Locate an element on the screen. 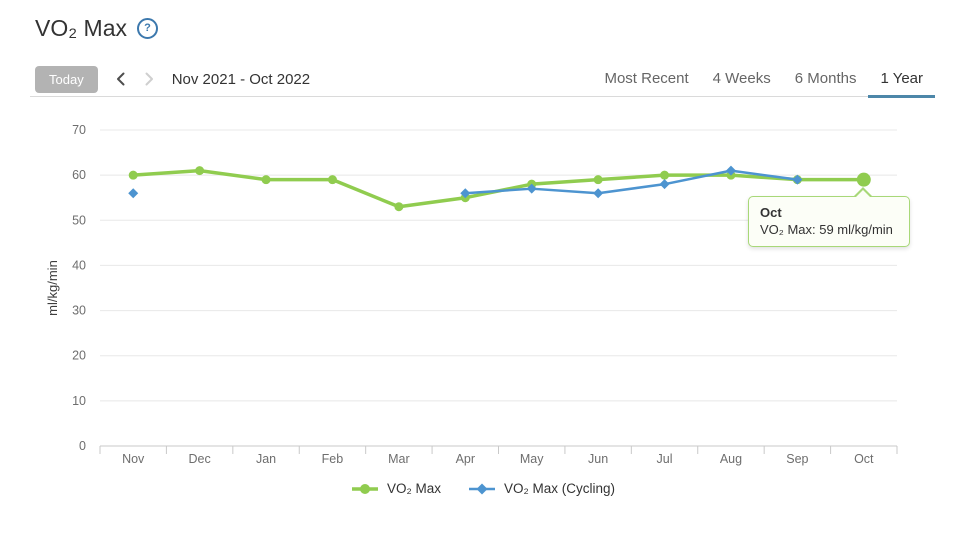 Image resolution: width=965 pixels, height=534 pixels. svg-text: Jul is located at coordinates (665, 459).